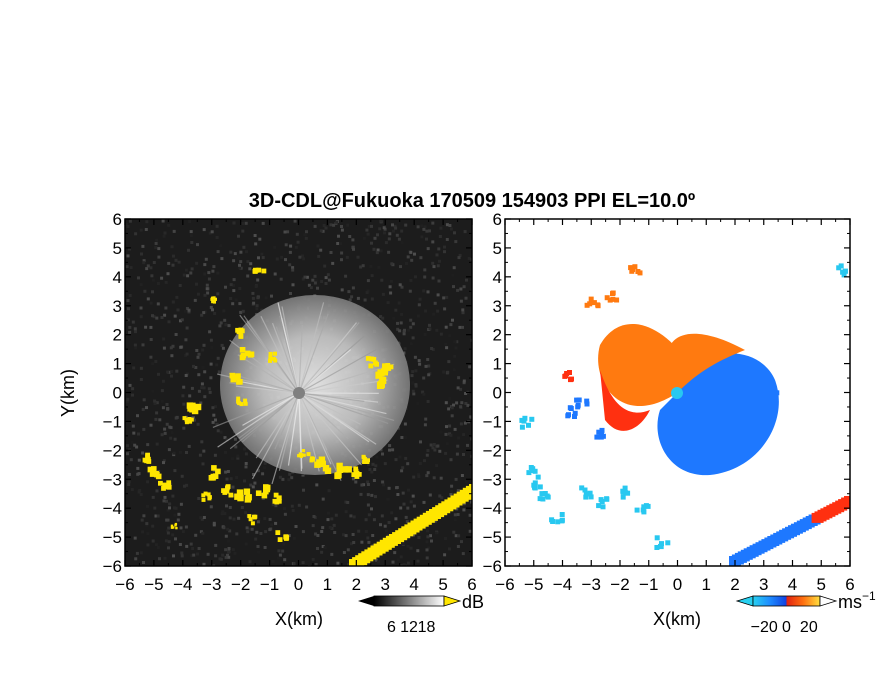  Describe the element at coordinates (764, 627) in the screenshot. I see `colorbar-tick-label: −20` at that location.